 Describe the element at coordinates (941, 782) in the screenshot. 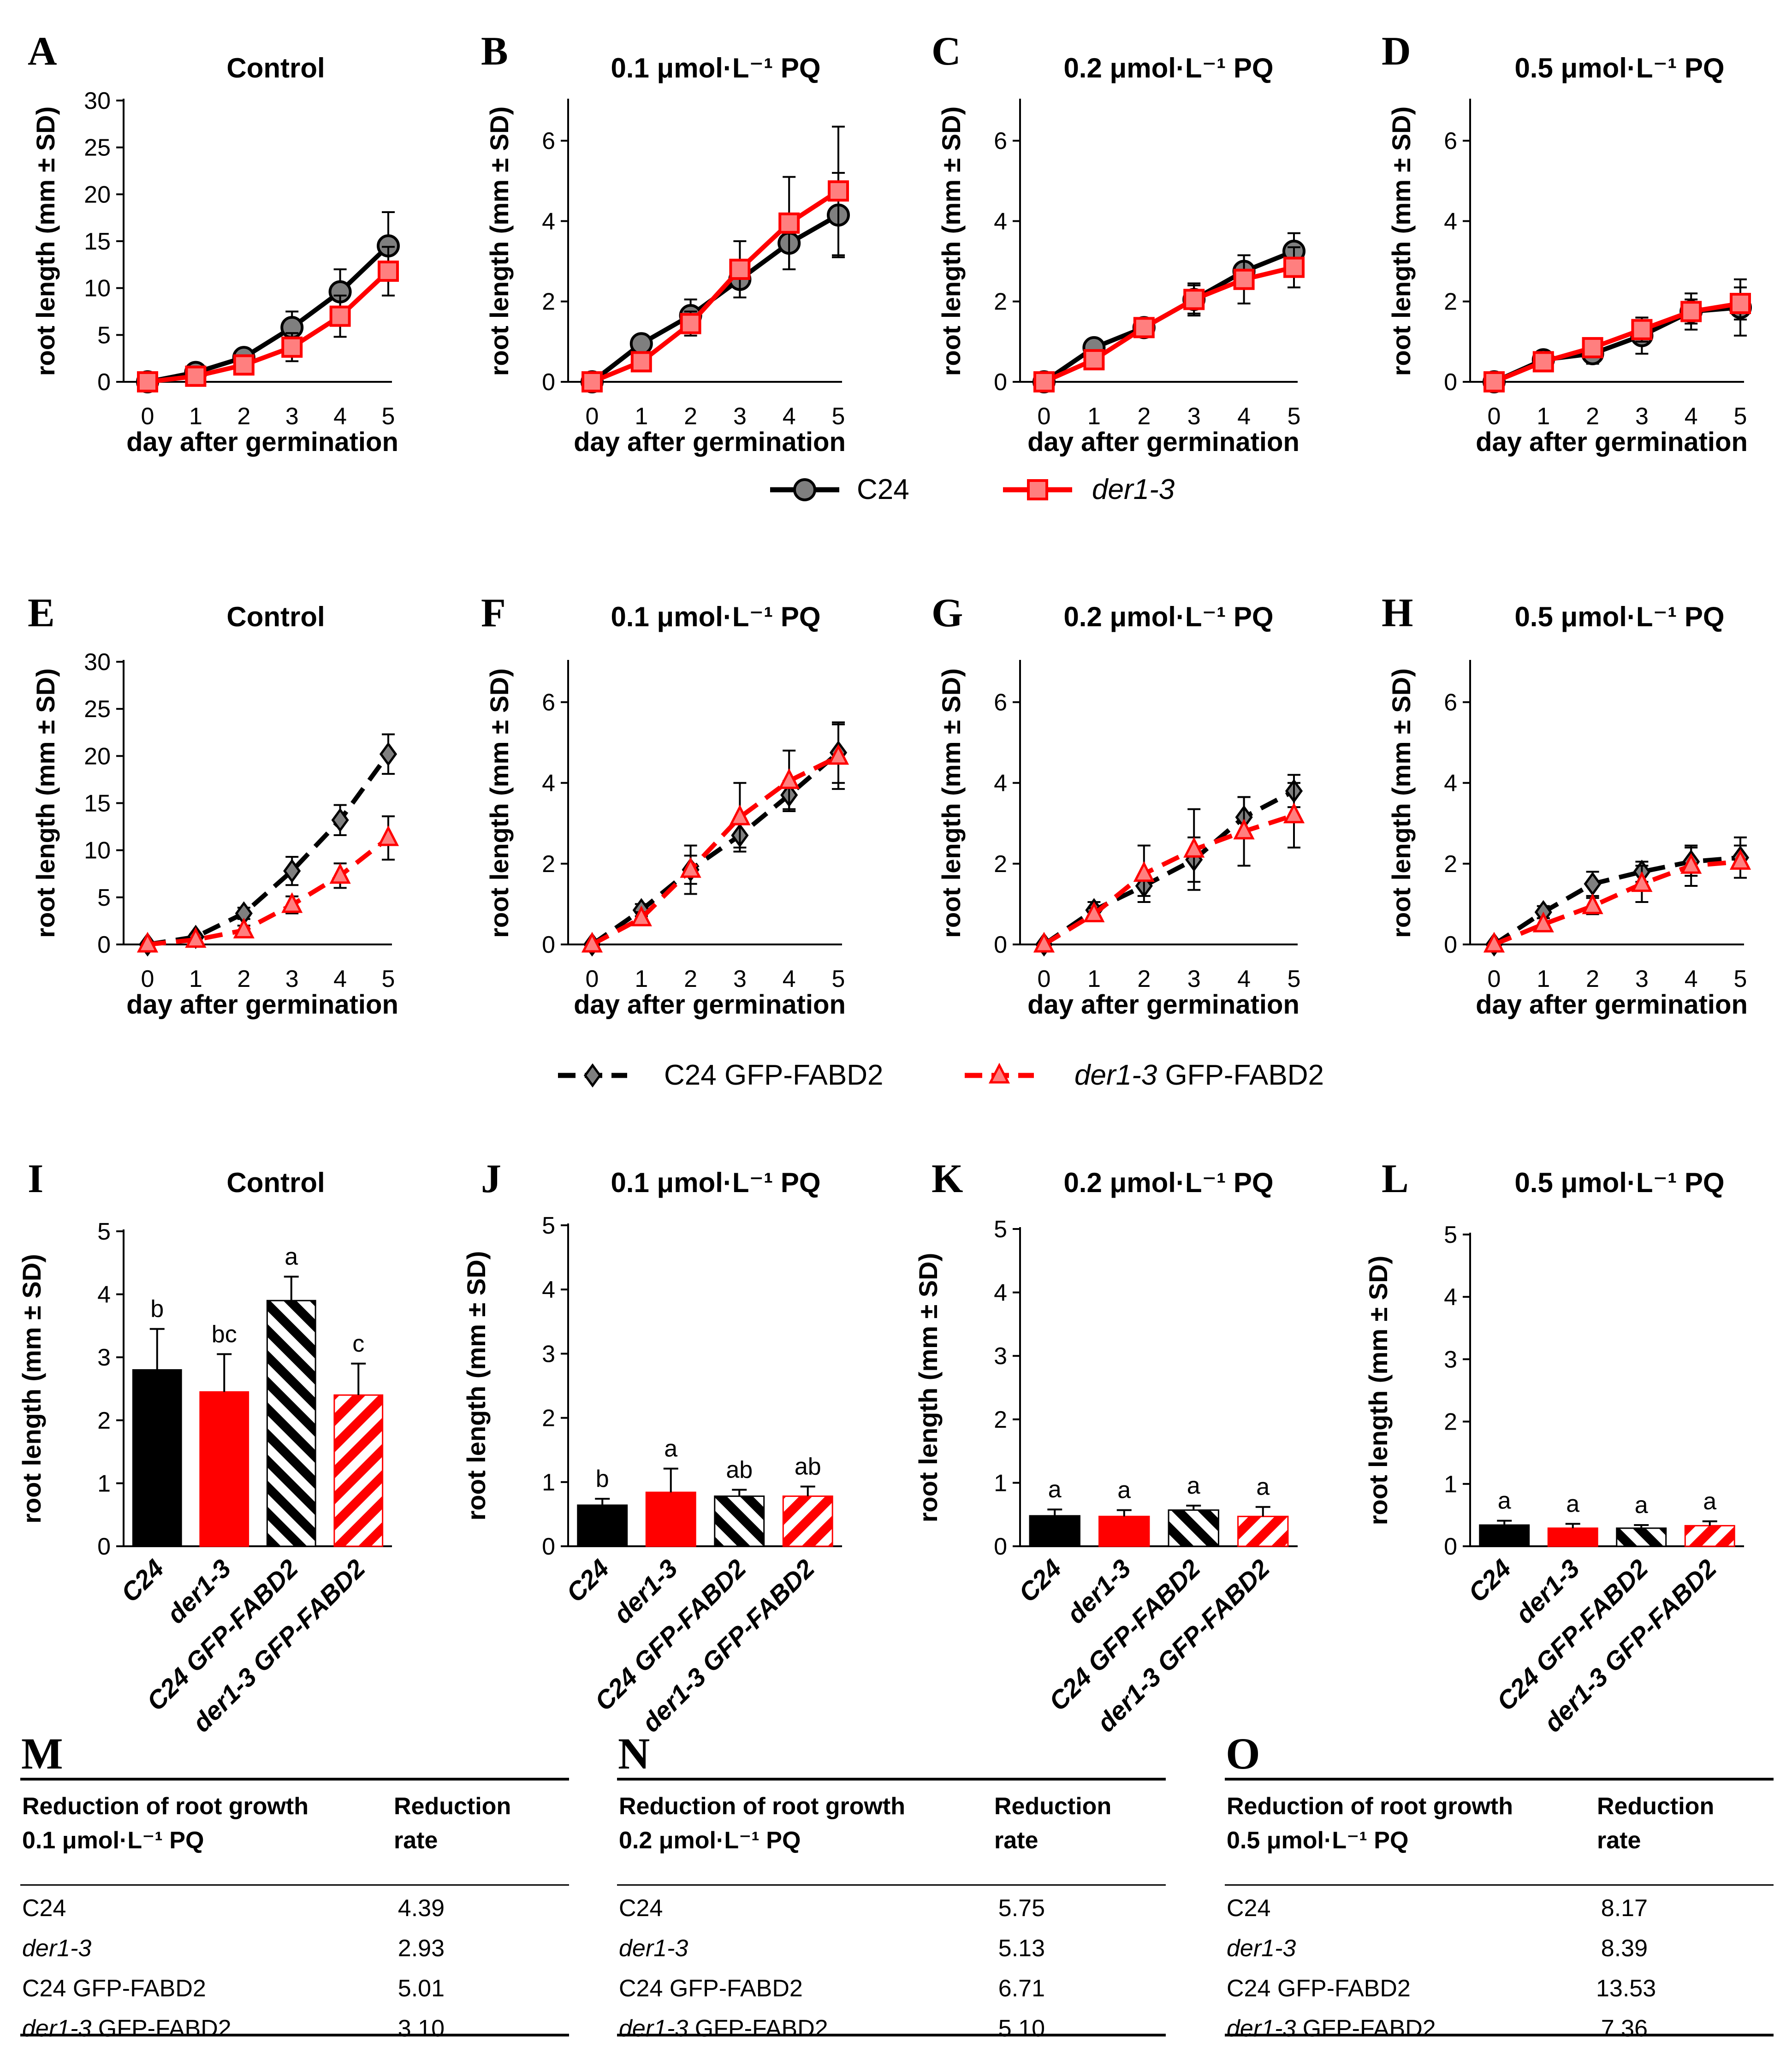

I see `chart-legends: C24 der1-3 C24 GFP-FABD2 der1-3 GFP-FABD2` at that location.